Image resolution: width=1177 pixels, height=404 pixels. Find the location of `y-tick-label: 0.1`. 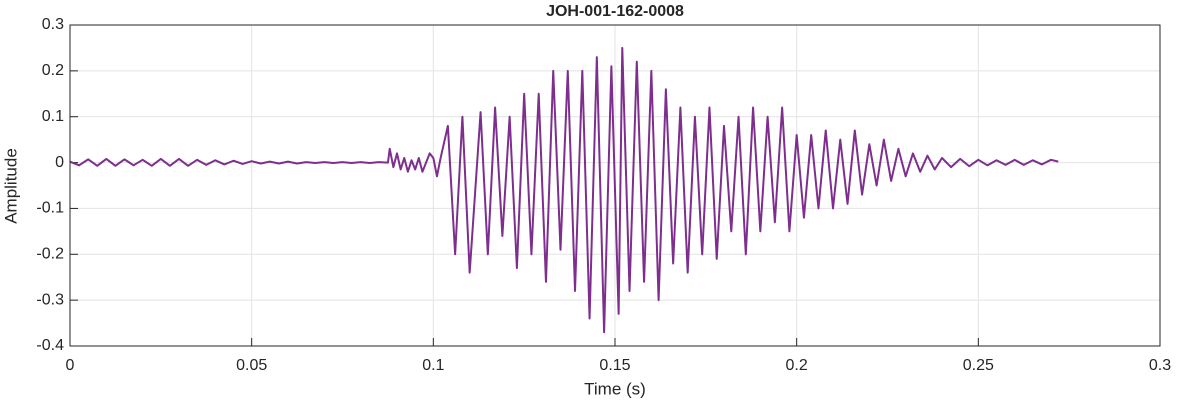

y-tick-label: 0.1 is located at coordinates (53, 116).